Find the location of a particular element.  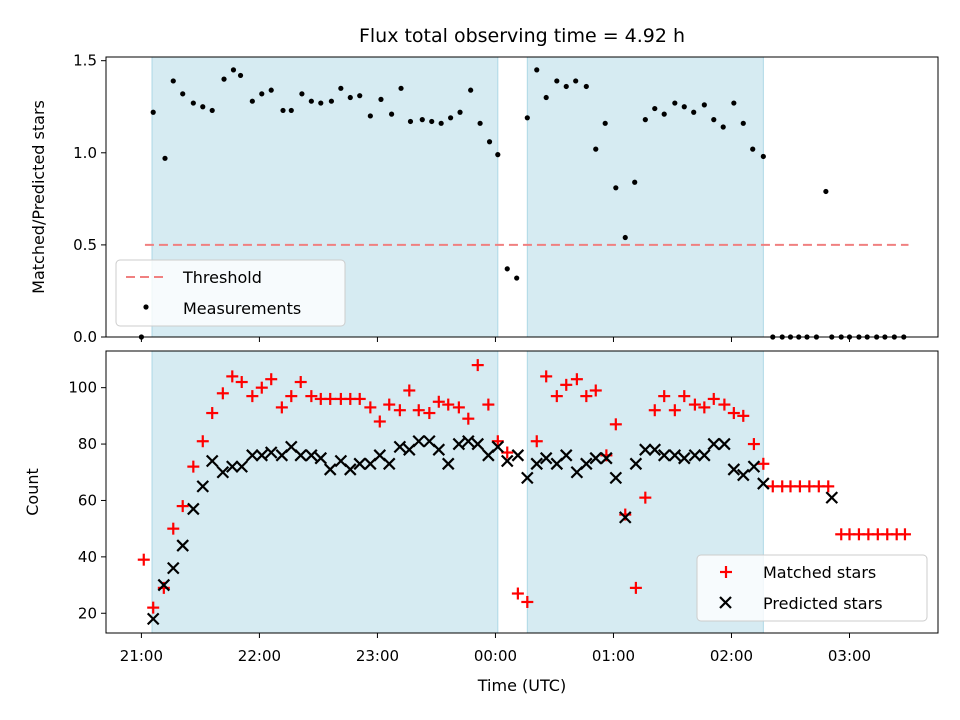

time-axis-ticks: 21:00 22:00 23:00 00:00 01:00 02:00 03:00 is located at coordinates (495, 656).